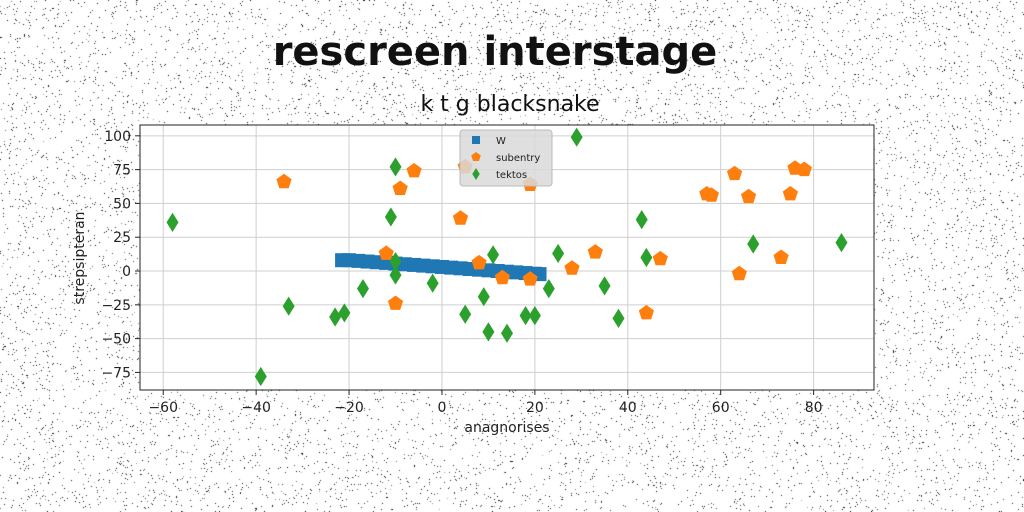  I want to click on y-axis-ticks: −75 −50 −25 0 25 50 75 100, so click(120, 255).